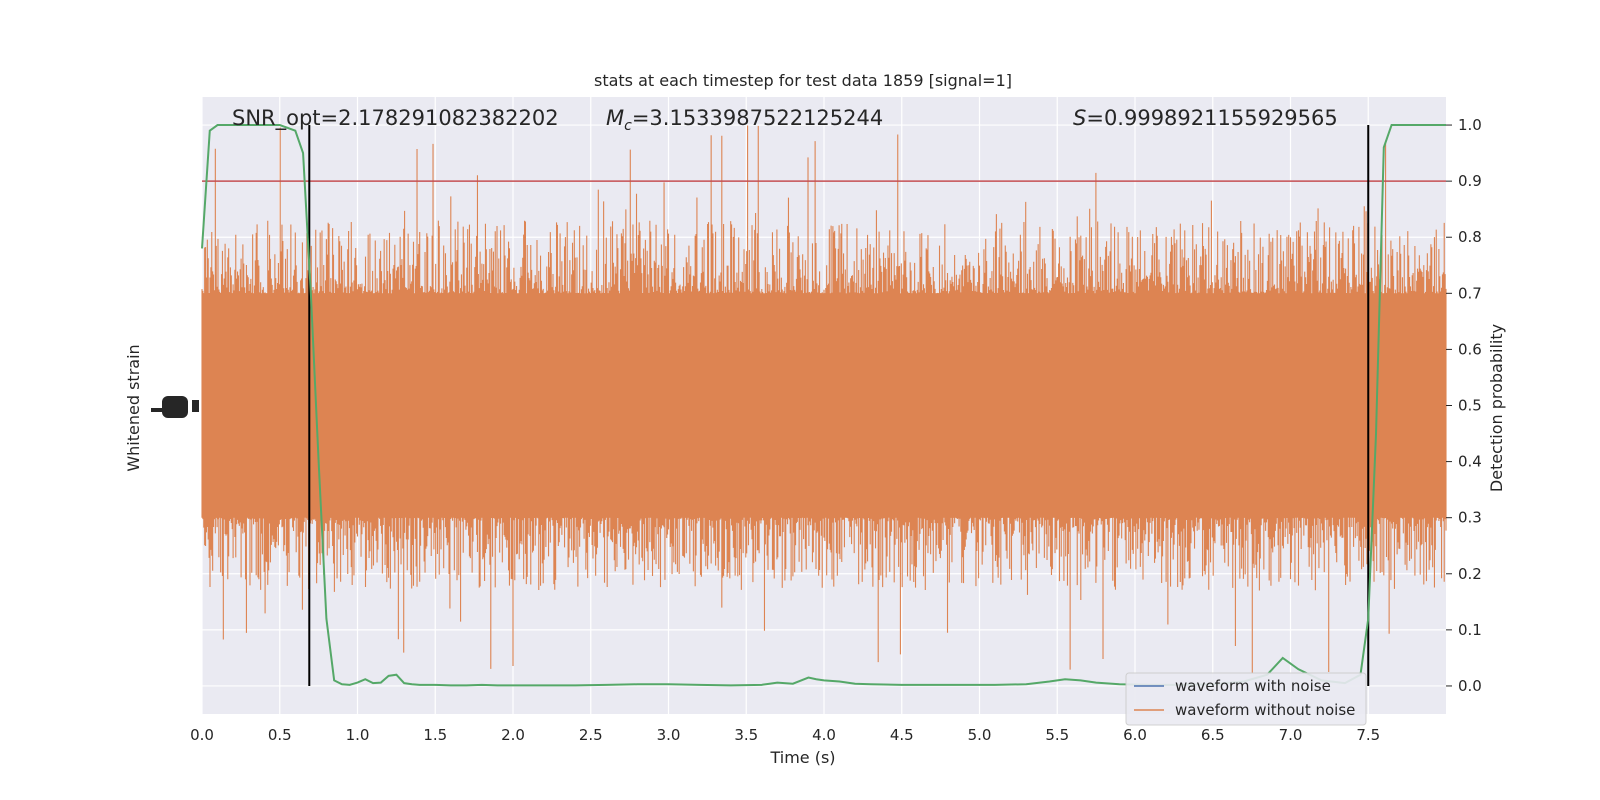  Describe the element at coordinates (133, 407) in the screenshot. I see `y-left-axis-label: Whitened strain` at that location.